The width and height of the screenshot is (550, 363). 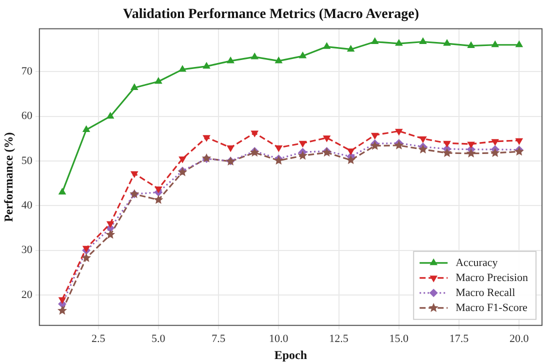 What do you see at coordinates (492, 278) in the screenshot?
I see `legend-label: Macro Precision` at bounding box center [492, 278].